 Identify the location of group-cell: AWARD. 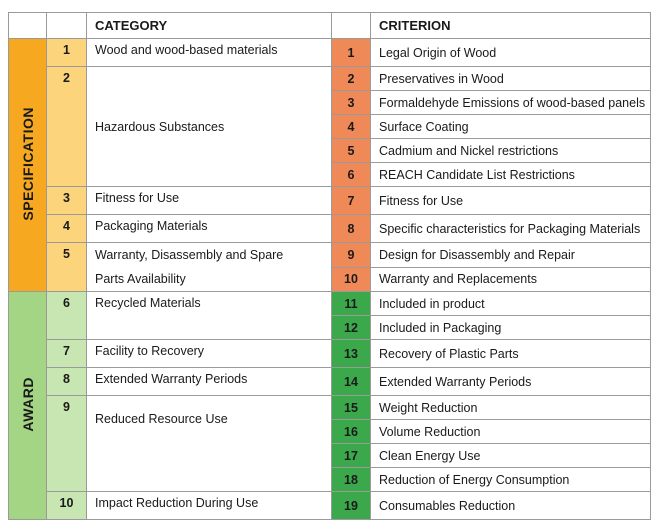
(27, 405).